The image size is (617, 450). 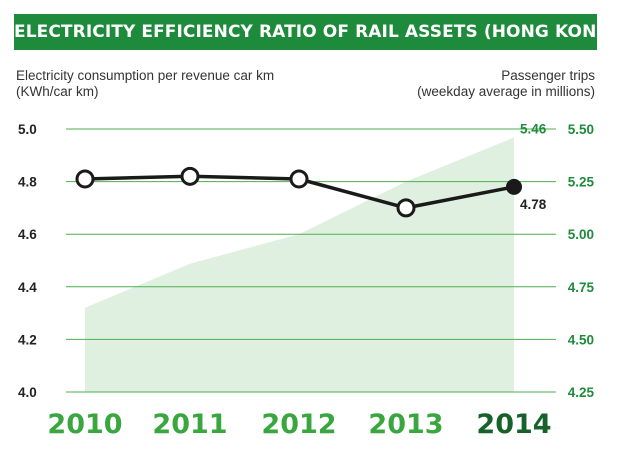 What do you see at coordinates (581, 234) in the screenshot?
I see `right-axis-tick: 5.00` at bounding box center [581, 234].